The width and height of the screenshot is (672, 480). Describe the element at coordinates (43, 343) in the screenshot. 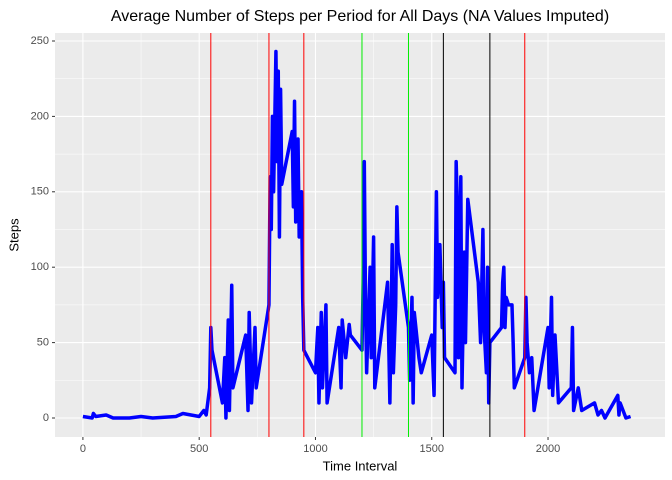

I see `y-tick-label: 50` at that location.